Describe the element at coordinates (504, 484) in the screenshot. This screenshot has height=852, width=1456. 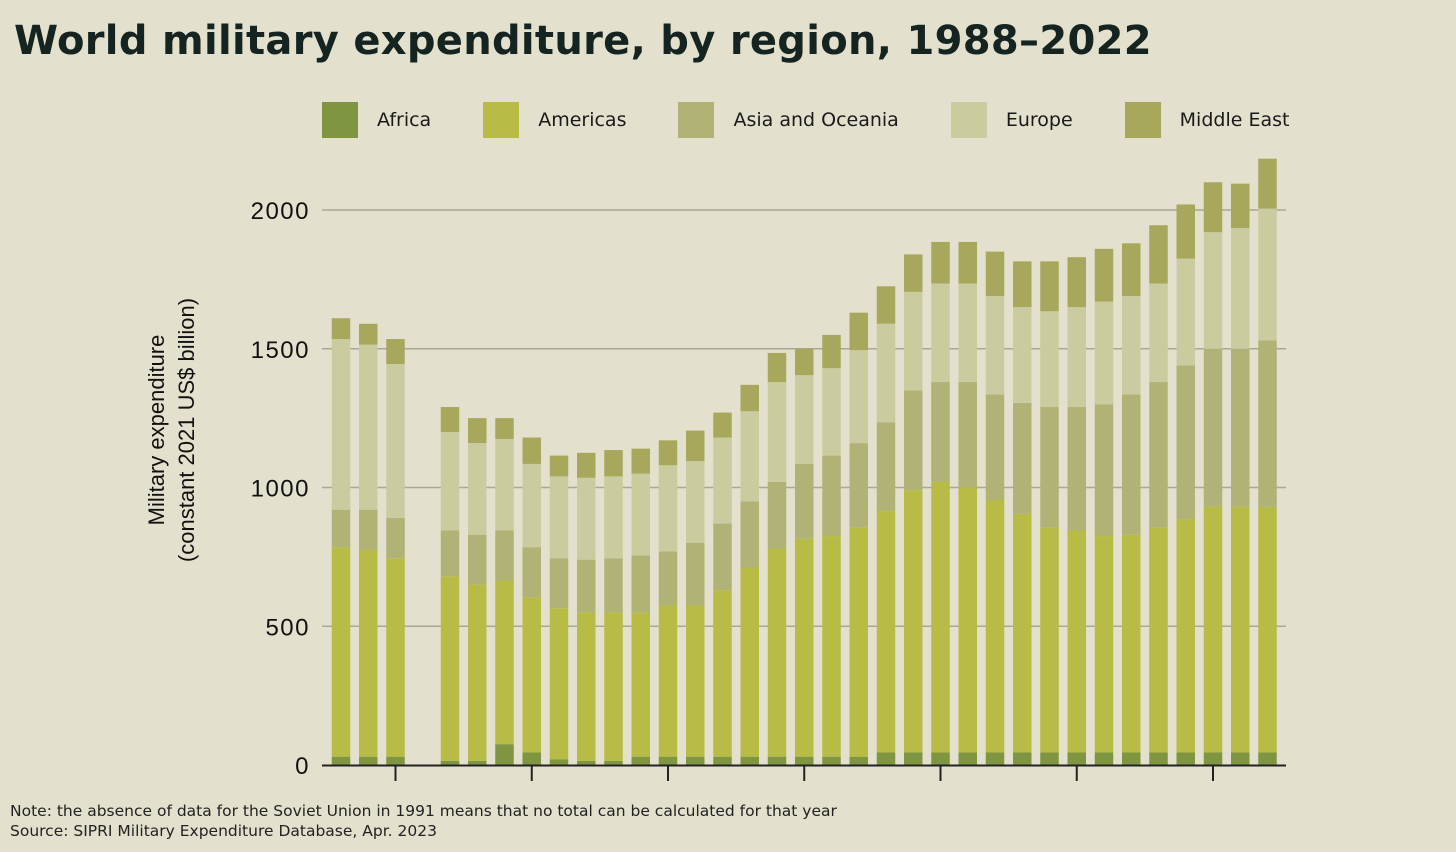
I see `bar-1994-europe` at that location.